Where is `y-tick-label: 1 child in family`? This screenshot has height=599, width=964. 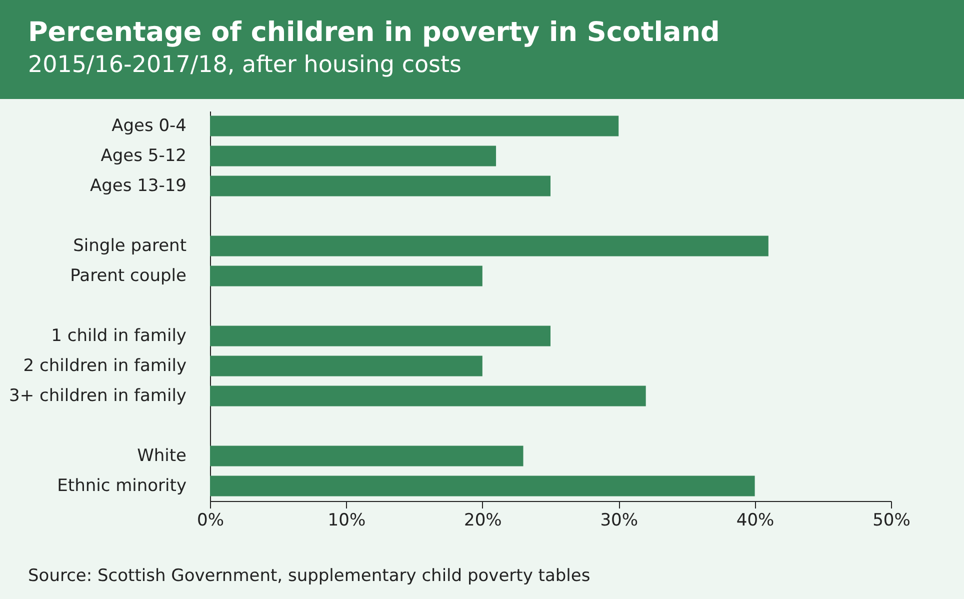 y-tick-label: 1 child in family is located at coordinates (118, 336).